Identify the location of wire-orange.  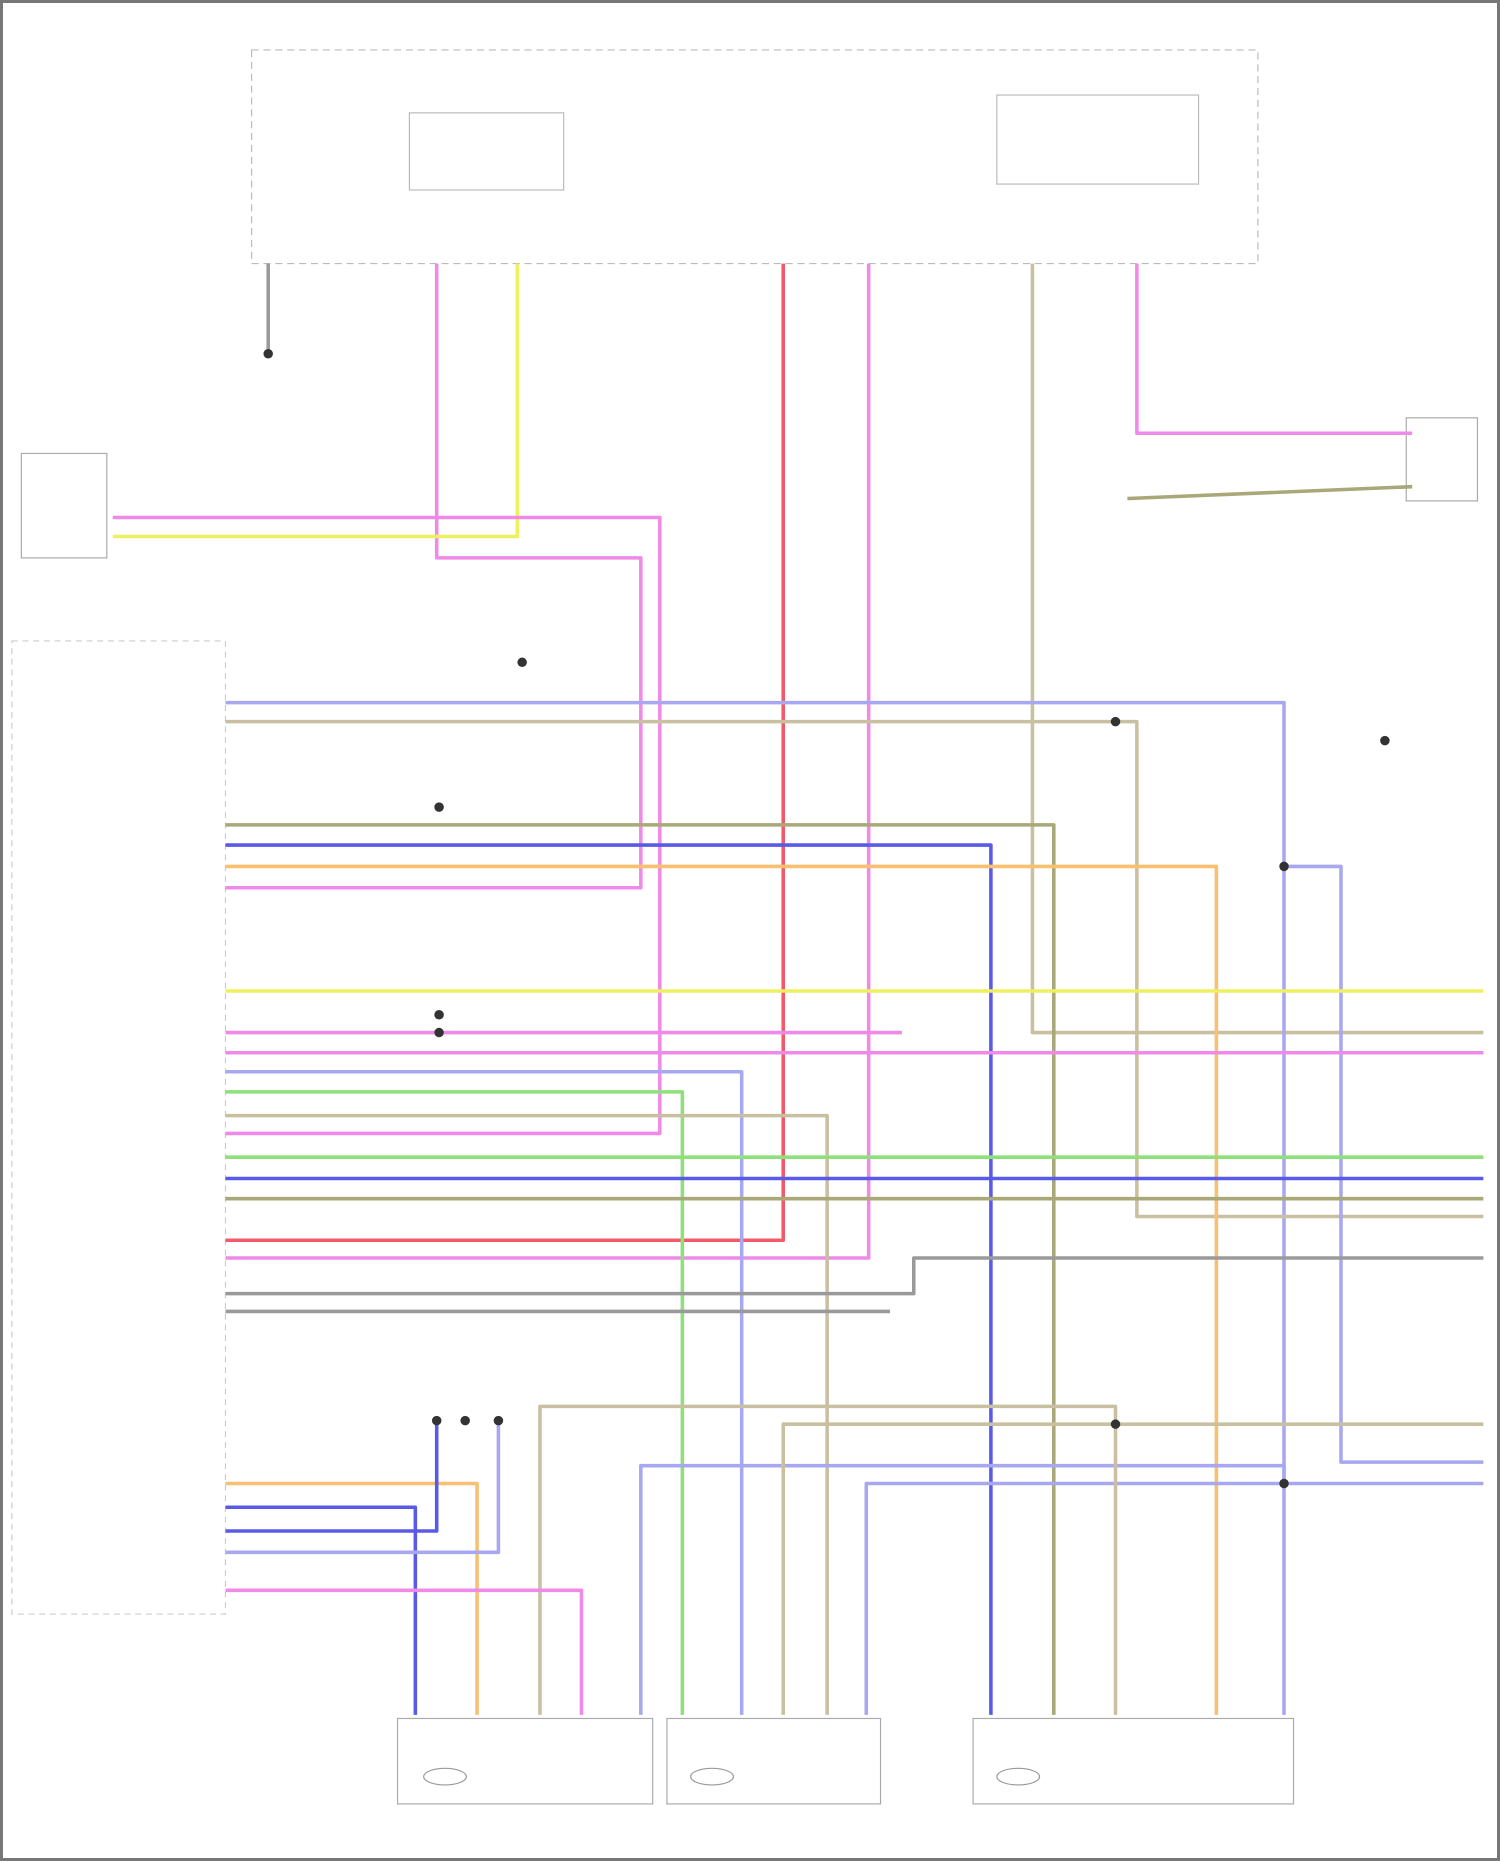
(352, 1598).